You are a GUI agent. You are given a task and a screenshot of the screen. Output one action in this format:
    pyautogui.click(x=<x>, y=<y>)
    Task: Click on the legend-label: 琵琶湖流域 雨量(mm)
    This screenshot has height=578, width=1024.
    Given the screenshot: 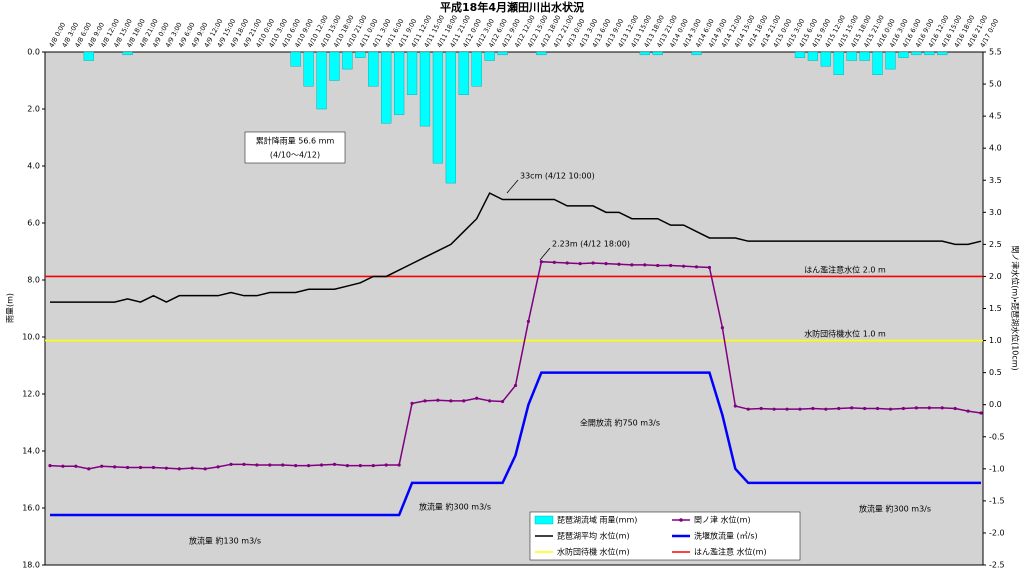 What is the action you would take?
    pyautogui.click(x=597, y=520)
    